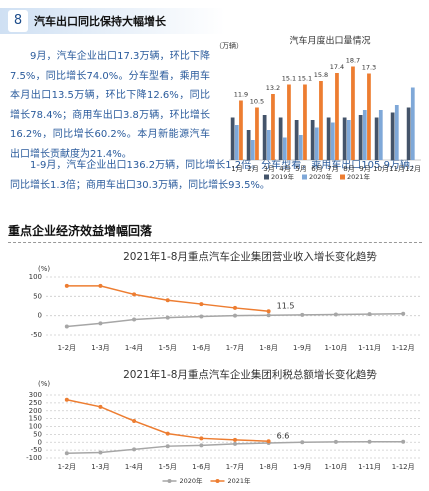  What do you see at coordinates (413, 169) in the screenshot?
I see `x-tick-label: 12月` at bounding box center [413, 169].